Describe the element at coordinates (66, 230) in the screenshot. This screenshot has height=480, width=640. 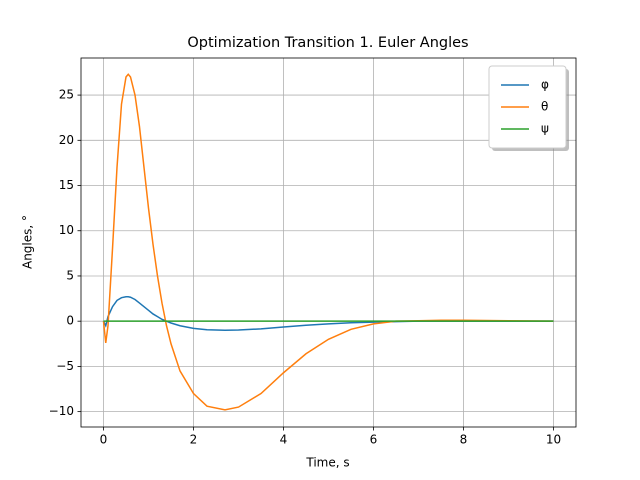
I see `y-tick-label: 10` at that location.